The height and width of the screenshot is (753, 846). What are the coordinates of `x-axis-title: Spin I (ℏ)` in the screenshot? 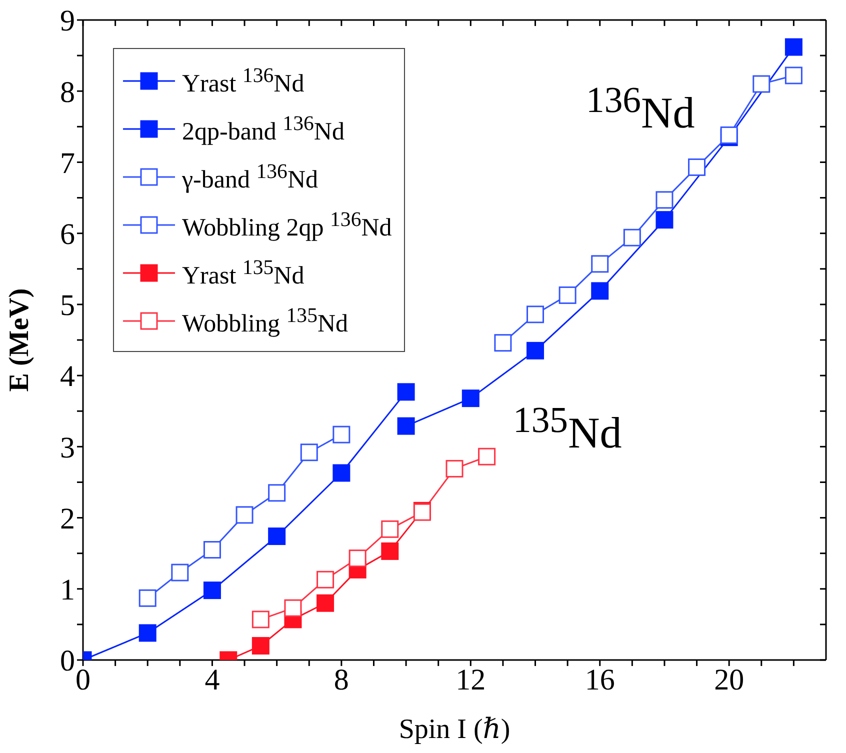 It's located at (454, 729).